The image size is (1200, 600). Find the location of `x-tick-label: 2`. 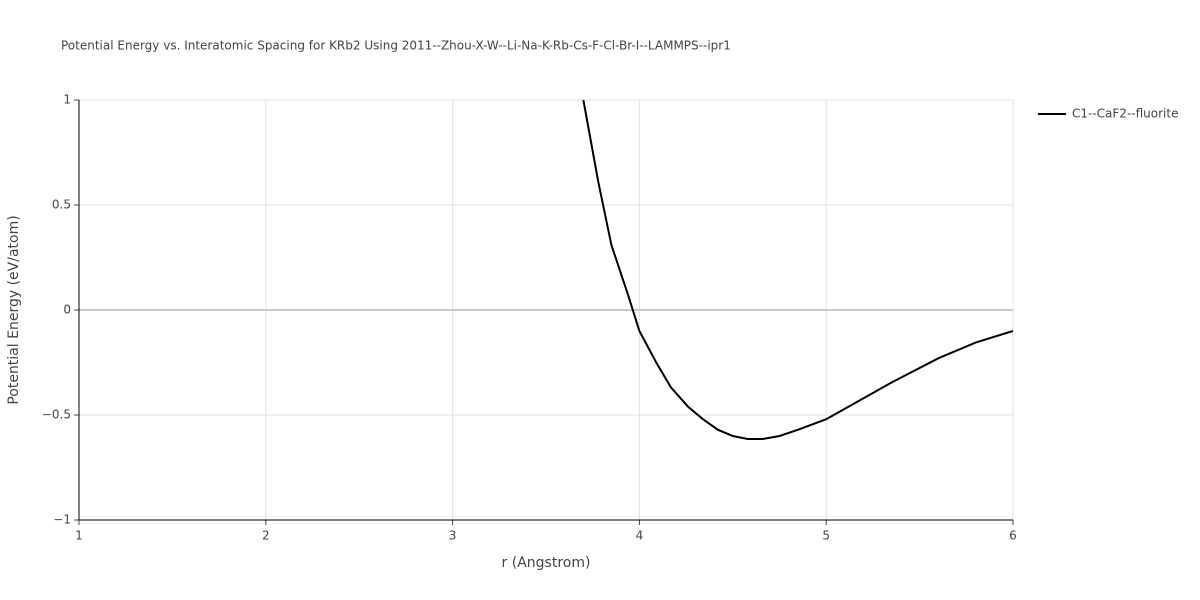

x-tick-label: 2 is located at coordinates (266, 536).